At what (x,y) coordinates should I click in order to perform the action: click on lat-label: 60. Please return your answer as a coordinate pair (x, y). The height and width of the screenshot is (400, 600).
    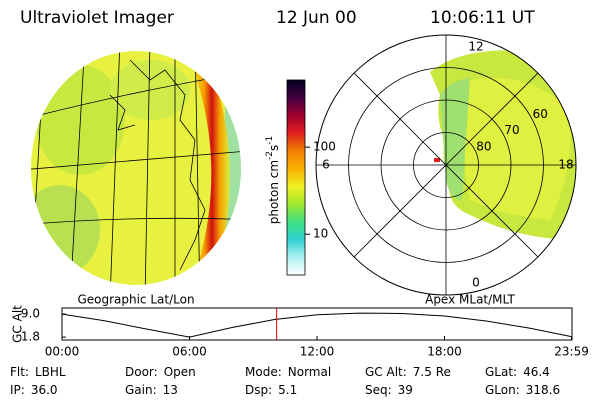
    Looking at the image, I should click on (540, 114).